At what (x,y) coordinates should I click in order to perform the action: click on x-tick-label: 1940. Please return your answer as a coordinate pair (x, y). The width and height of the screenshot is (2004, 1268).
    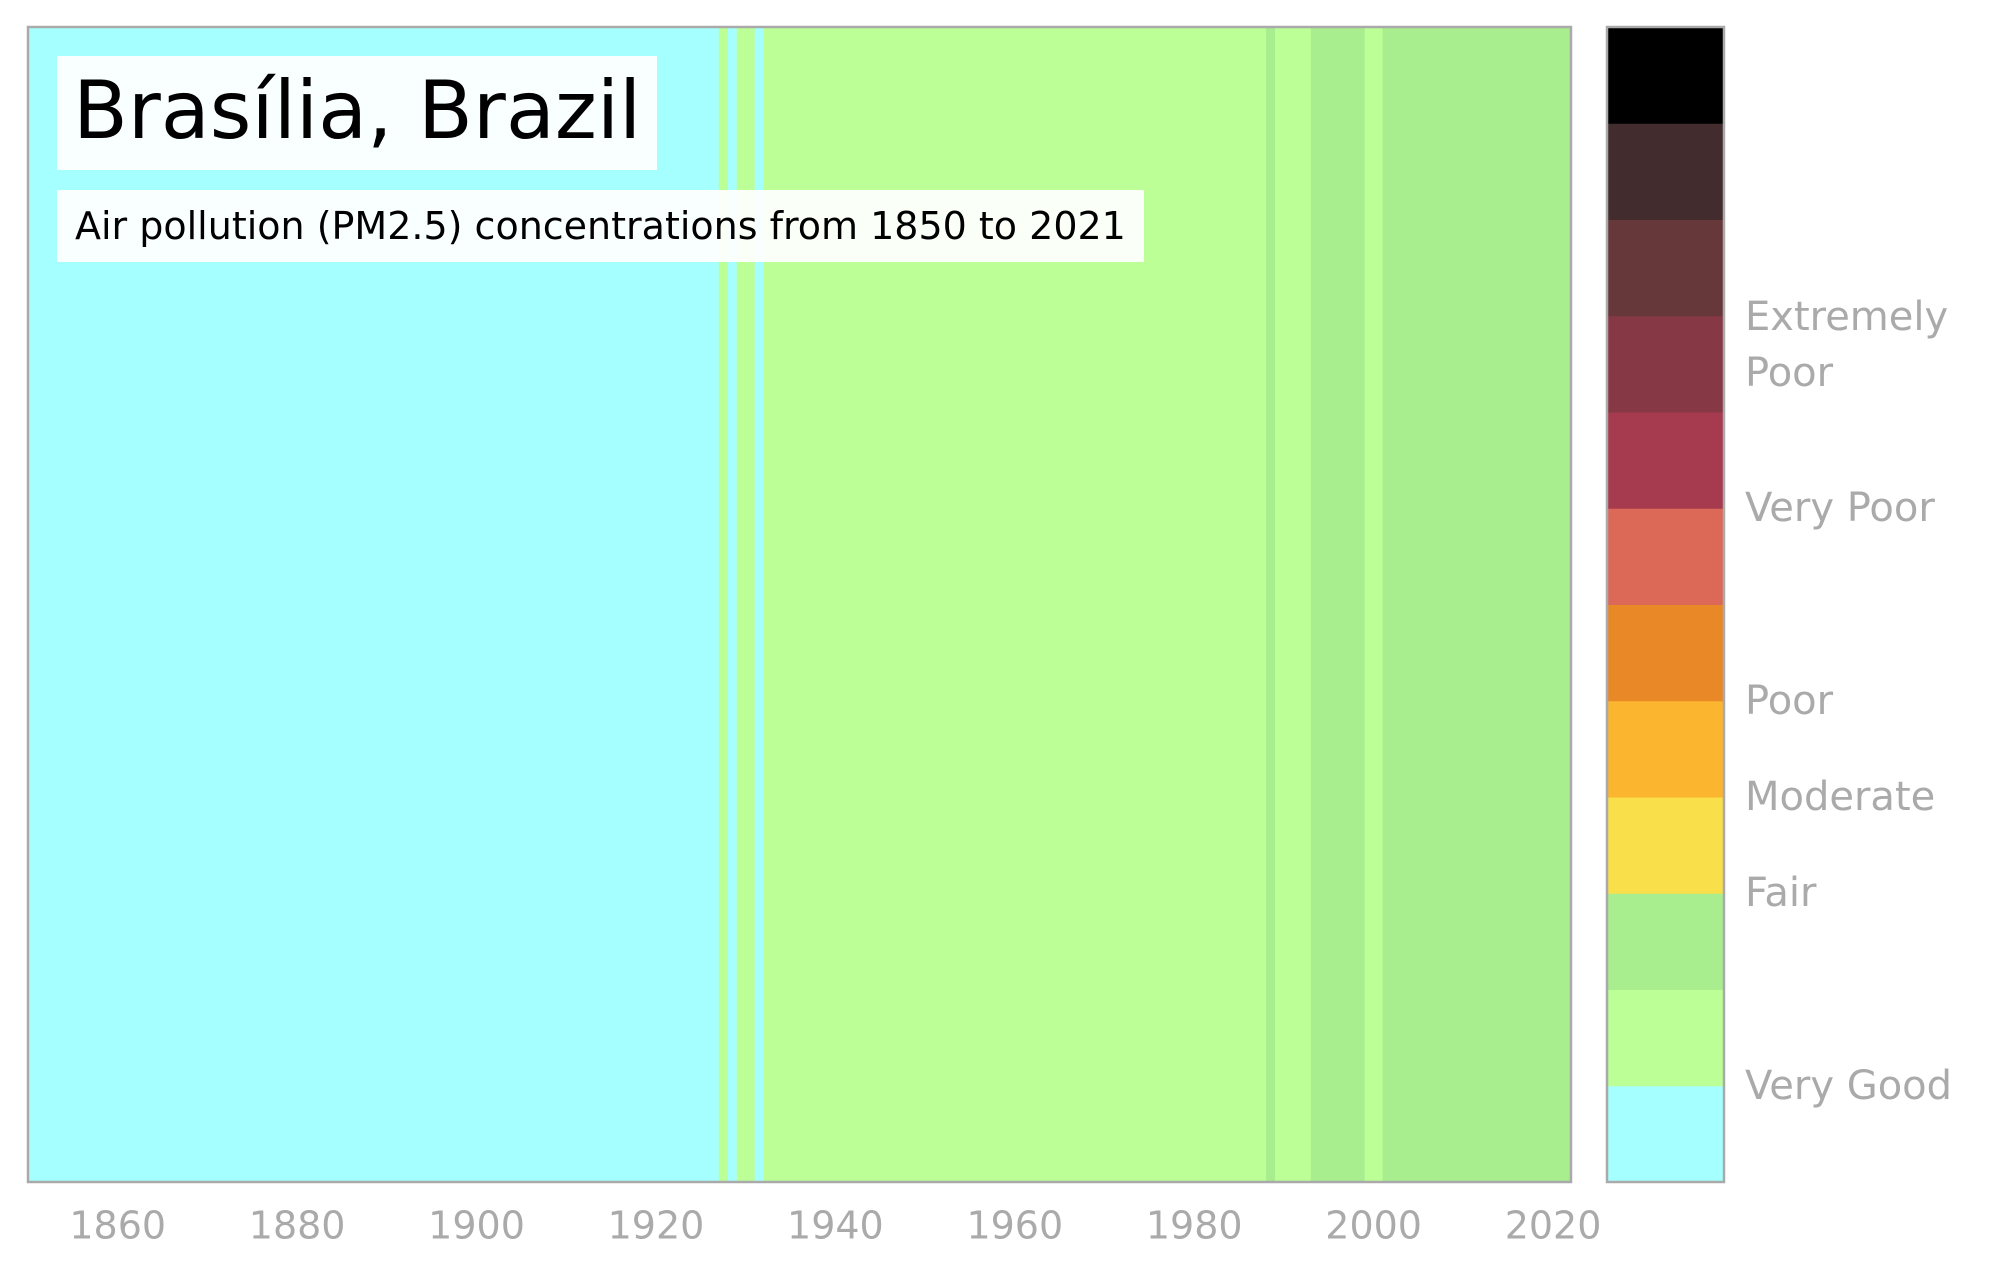
    Looking at the image, I should click on (835, 1226).